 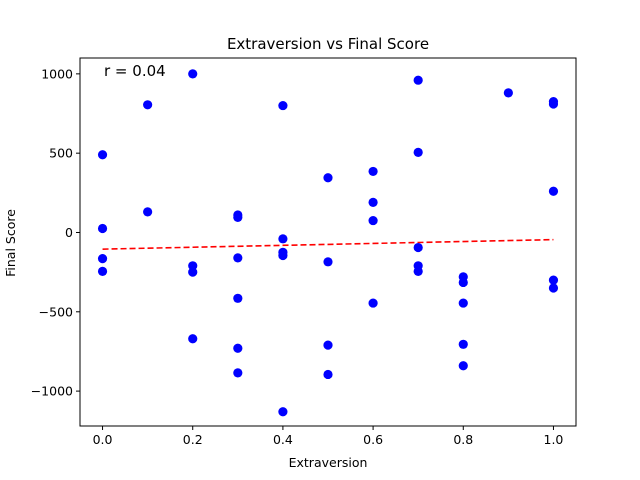 I want to click on y-axis-title: Final Score, so click(x=10, y=243).